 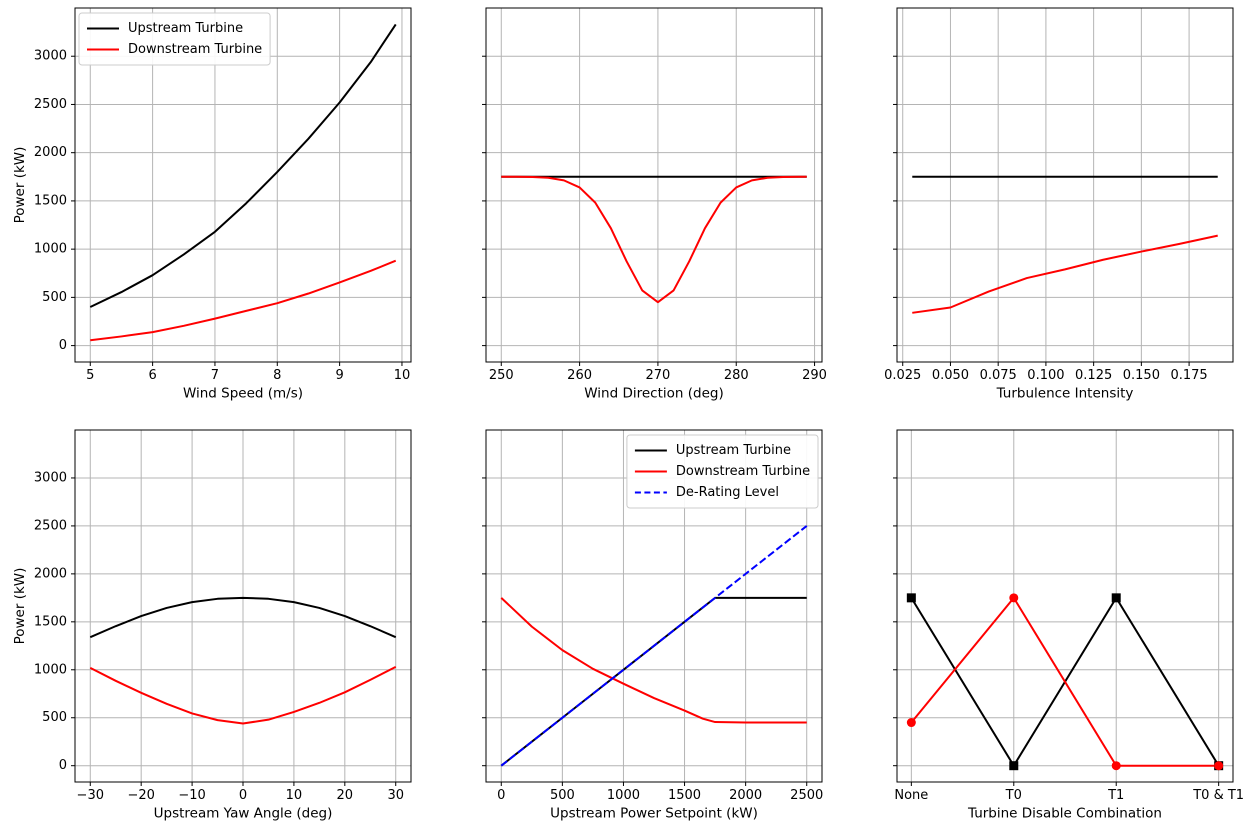 What do you see at coordinates (736, 375) in the screenshot?
I see `x-tick-label: 280` at bounding box center [736, 375].